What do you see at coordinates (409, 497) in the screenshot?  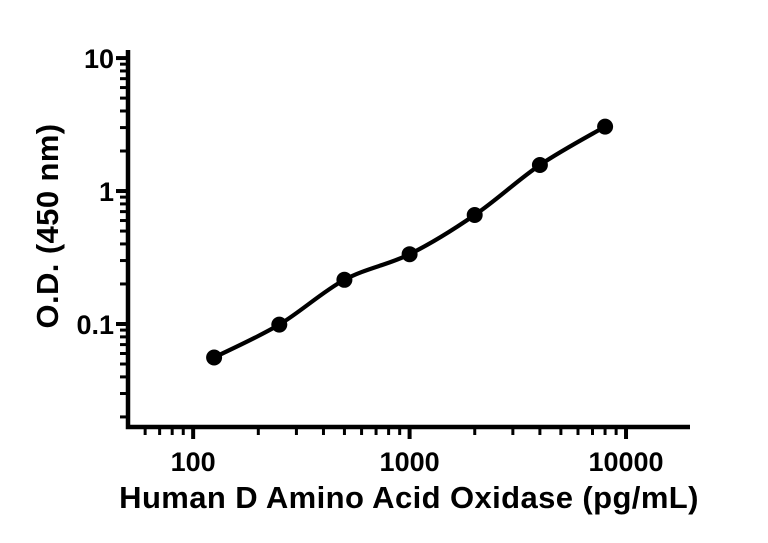 I see `x-axis-title: Human D Amino Acid Oxidase (pg/mL)` at bounding box center [409, 497].